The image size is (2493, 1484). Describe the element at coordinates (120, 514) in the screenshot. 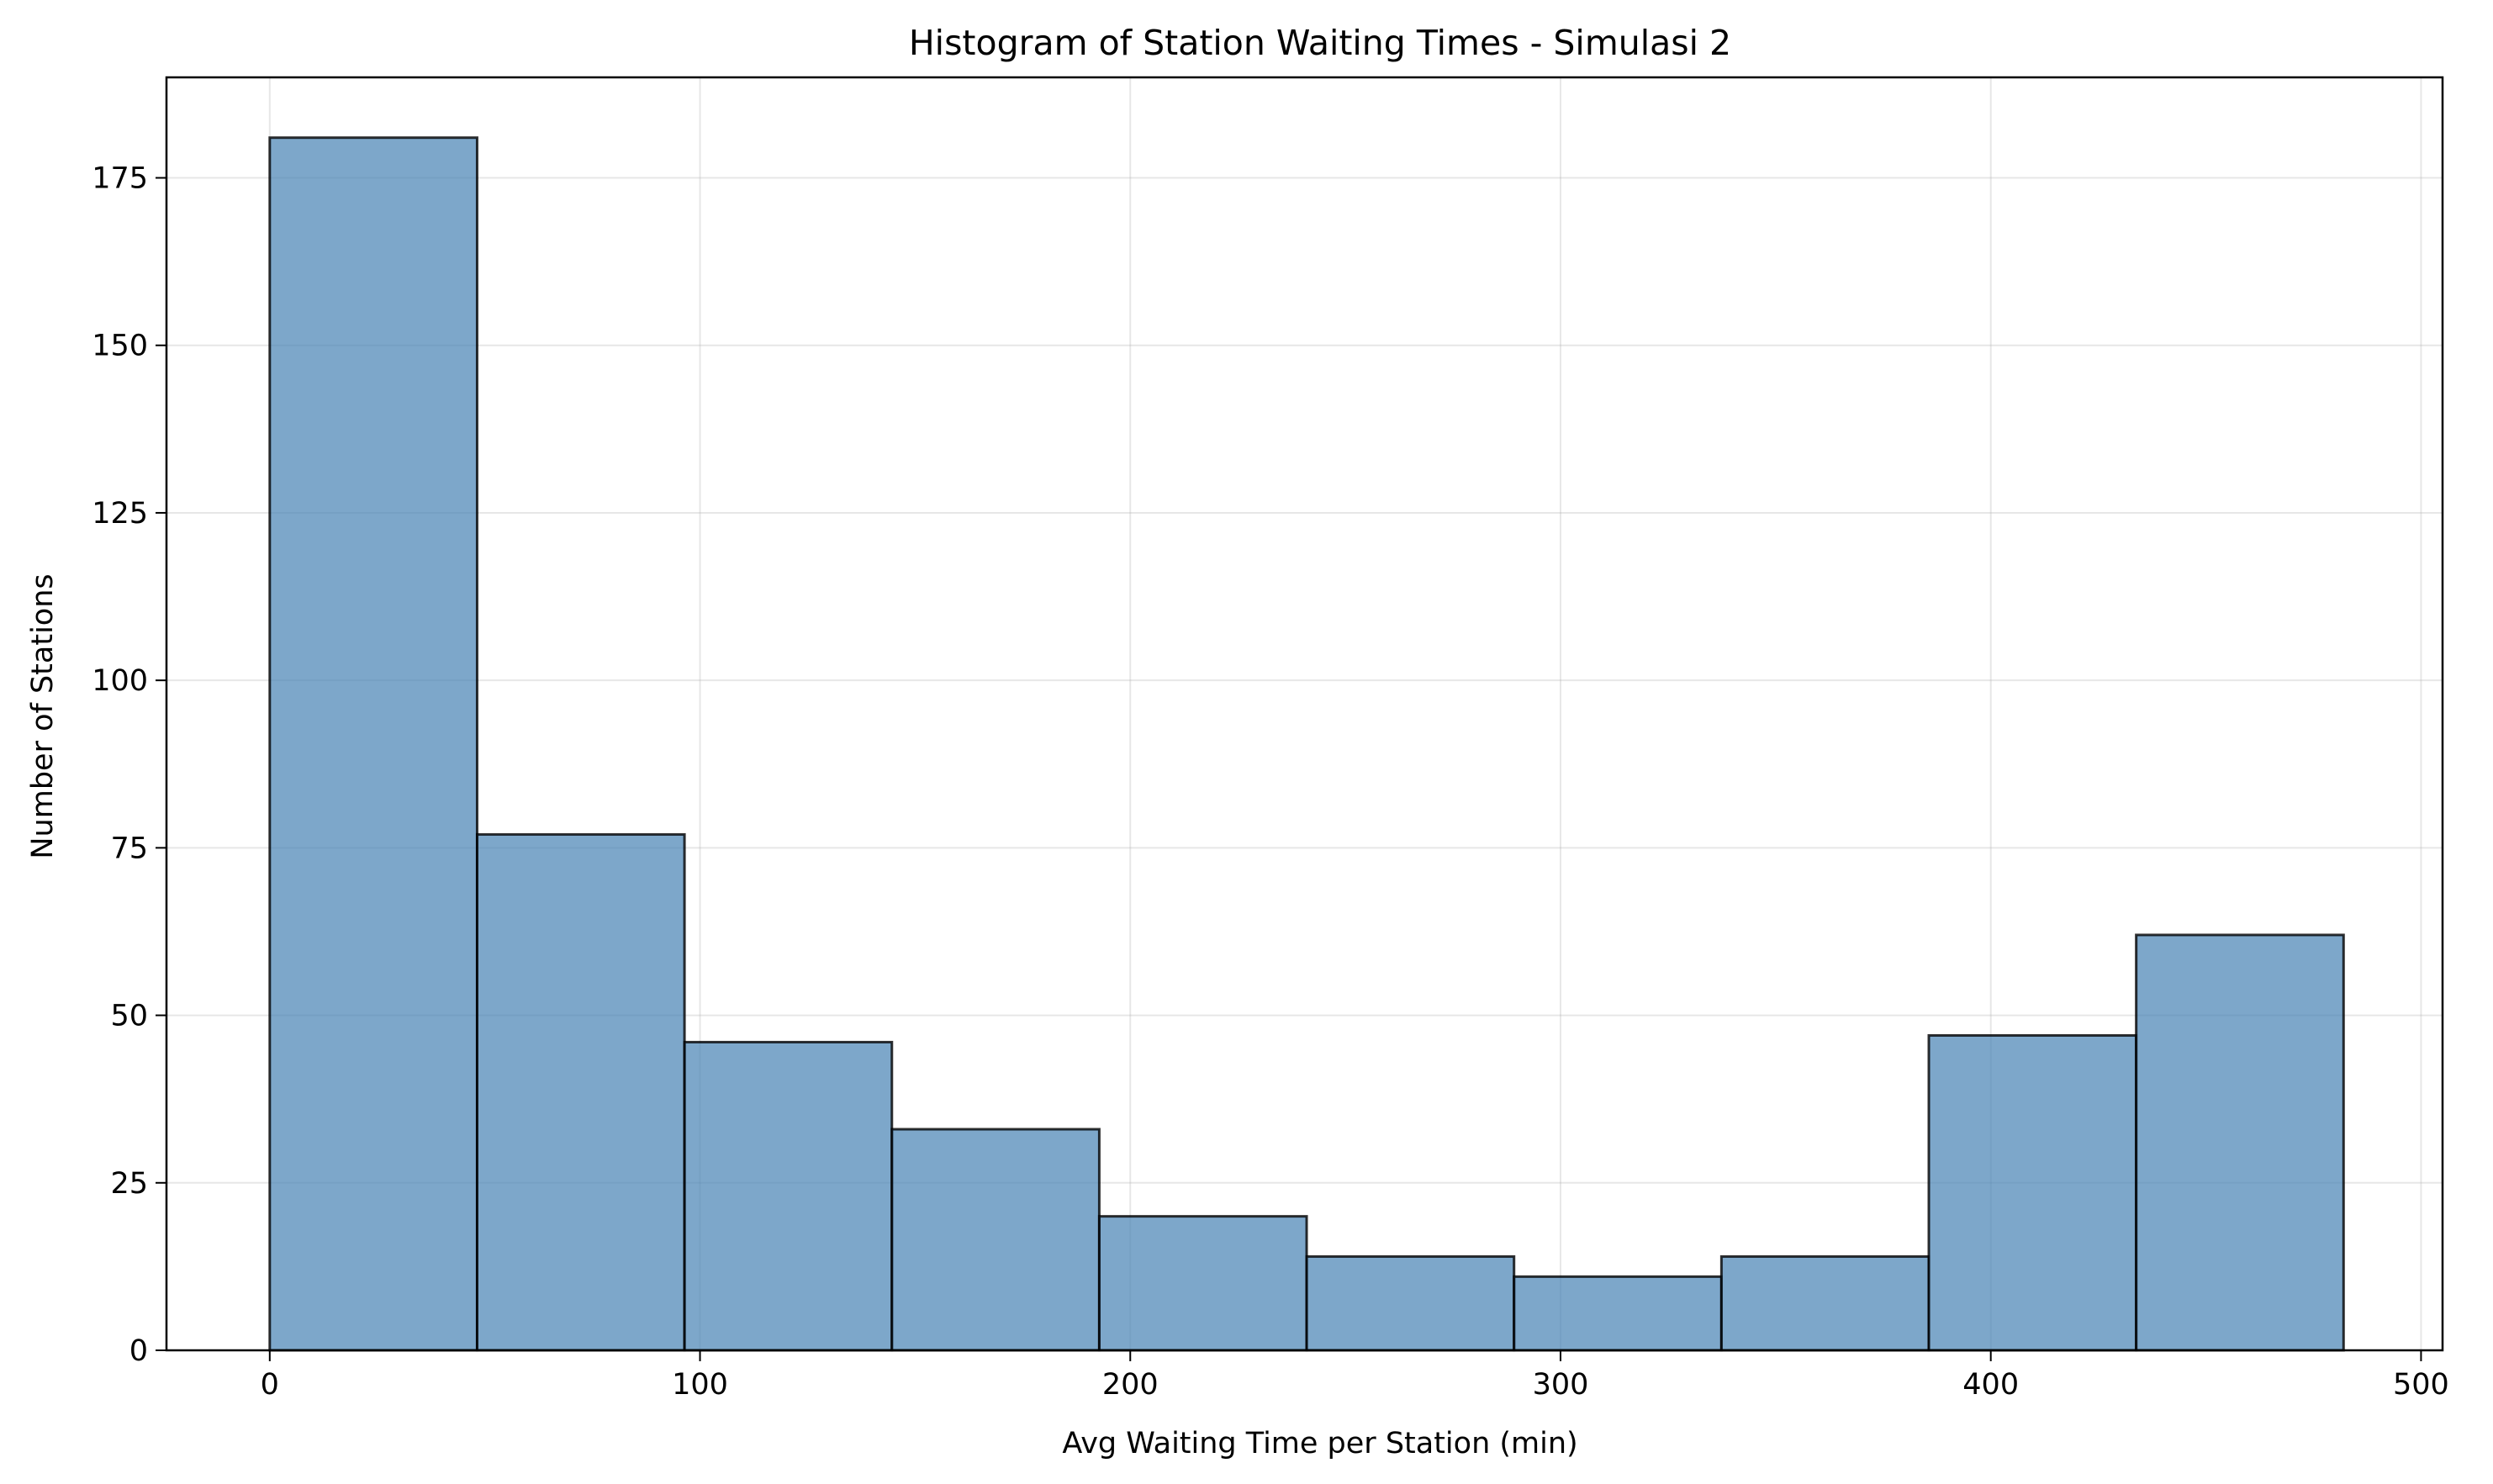

I see `y-tick-label: 125` at that location.